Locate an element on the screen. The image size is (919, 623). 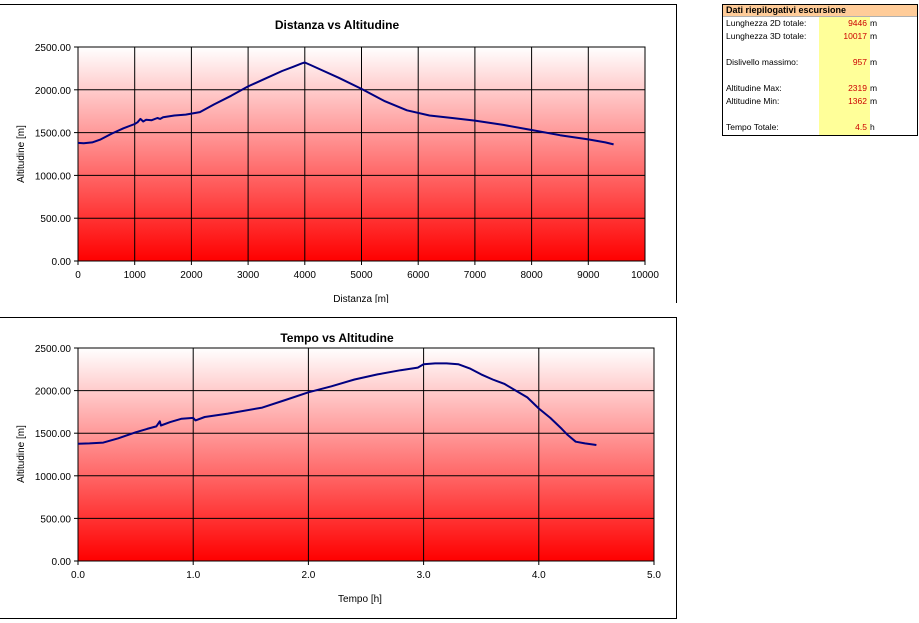
summary-label: Altitudine Min: is located at coordinates (753, 101).